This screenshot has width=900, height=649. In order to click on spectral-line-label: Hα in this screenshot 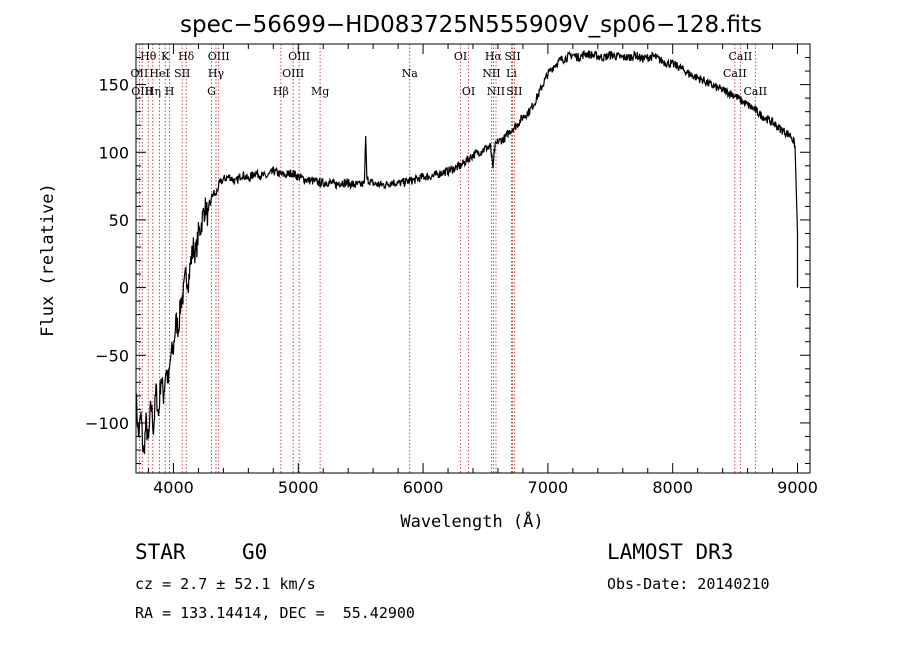, I will do `click(494, 56)`.